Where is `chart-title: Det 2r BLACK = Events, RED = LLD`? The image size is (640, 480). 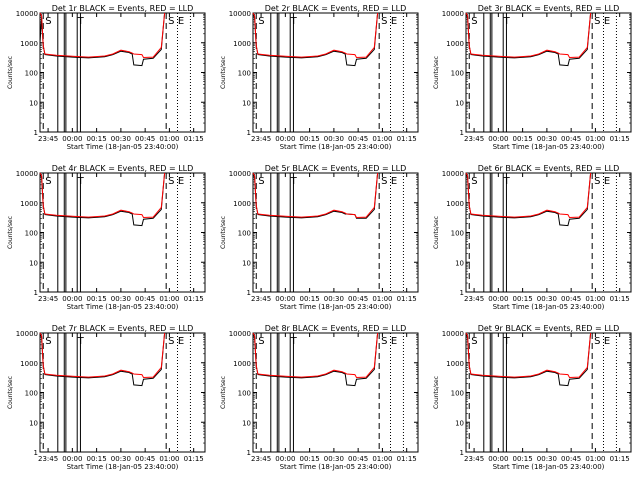
chart-title: Det 2r BLACK = Events, RED = LLD is located at coordinates (336, 8).